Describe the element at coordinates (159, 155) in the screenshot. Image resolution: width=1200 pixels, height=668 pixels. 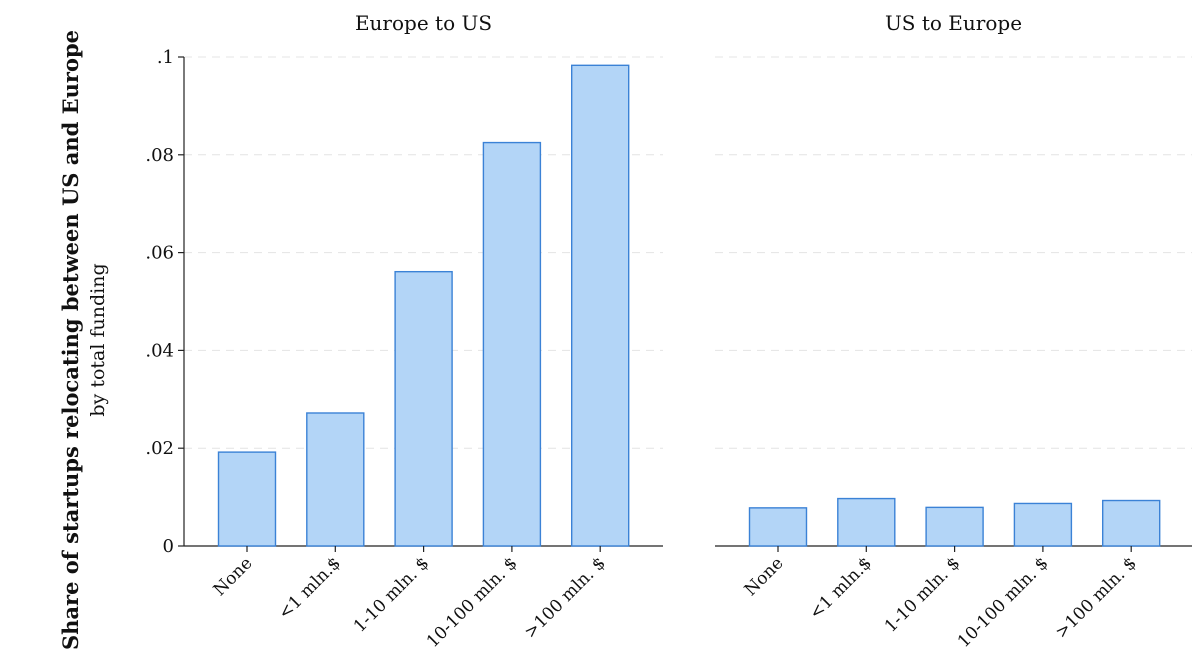
I see `y-tick-label: .08` at that location.